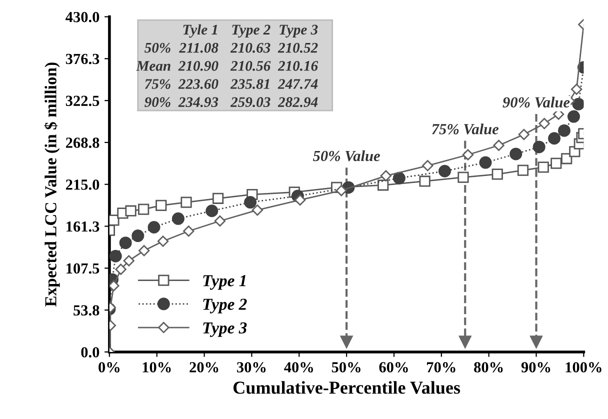 Image resolution: width=608 pixels, height=419 pixels. Describe the element at coordinates (157, 84) in the screenshot. I see `annotation: 75%` at that location.